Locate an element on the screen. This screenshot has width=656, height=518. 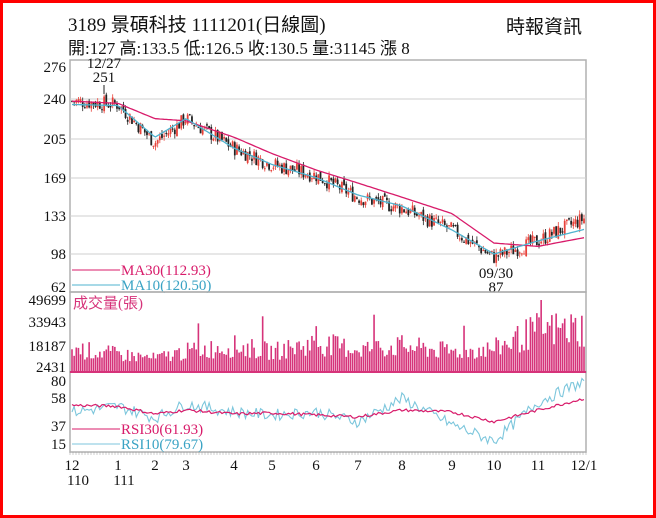
svg-text: 9 is located at coordinates (452, 466).